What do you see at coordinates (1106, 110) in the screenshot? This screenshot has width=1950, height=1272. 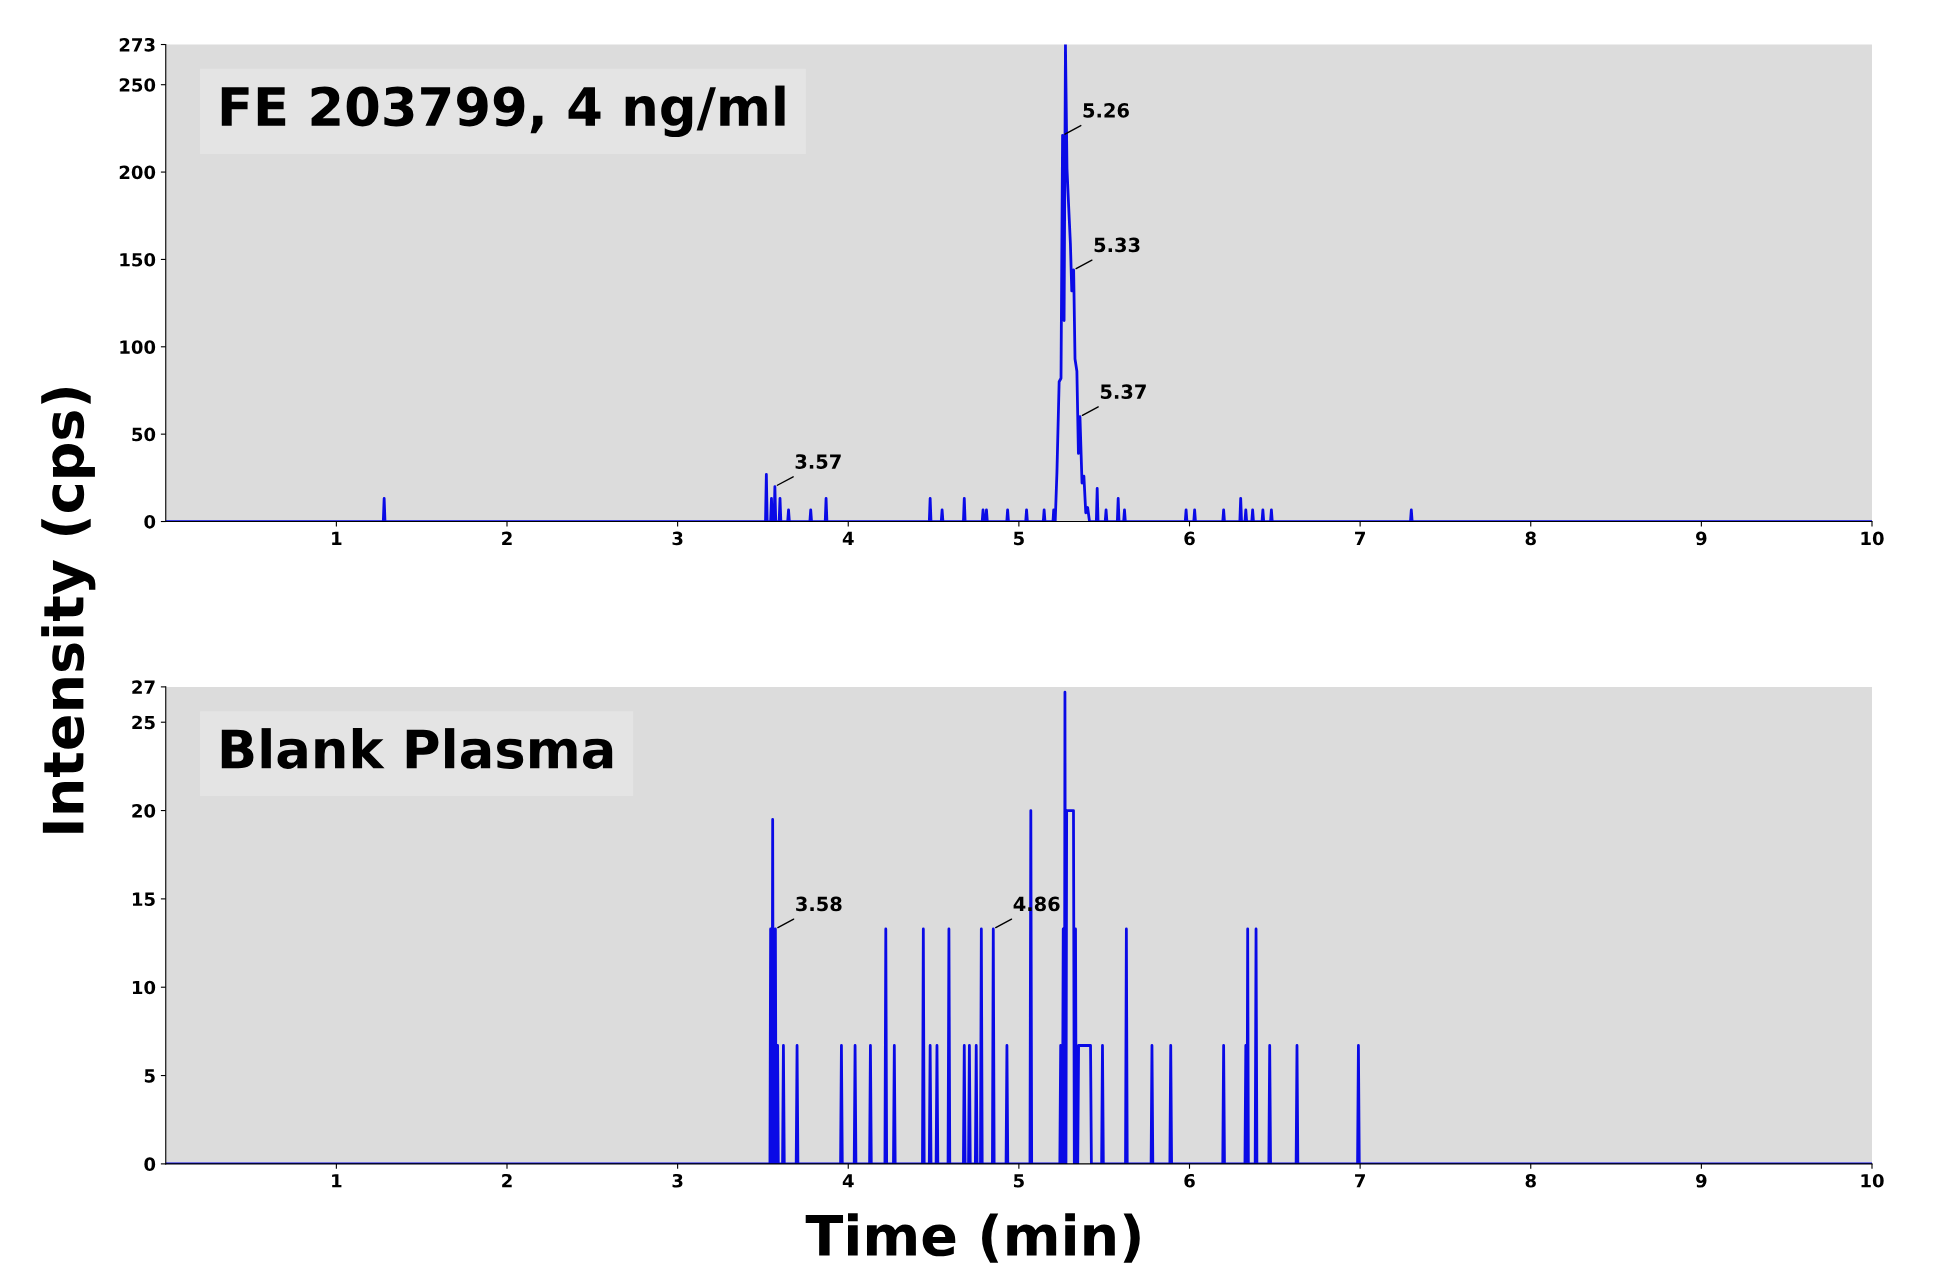 I see `annotation: 5.26` at bounding box center [1106, 110].